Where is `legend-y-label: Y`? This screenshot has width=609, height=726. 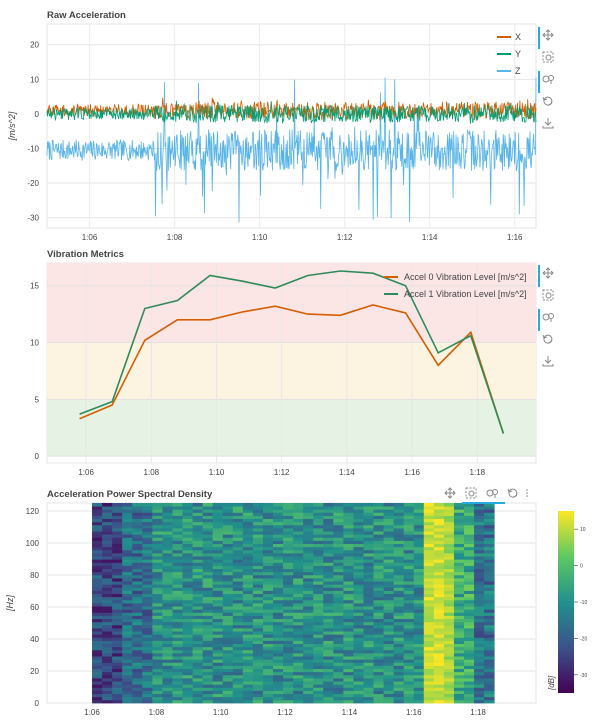
legend-y-label: Y is located at coordinates (518, 54).